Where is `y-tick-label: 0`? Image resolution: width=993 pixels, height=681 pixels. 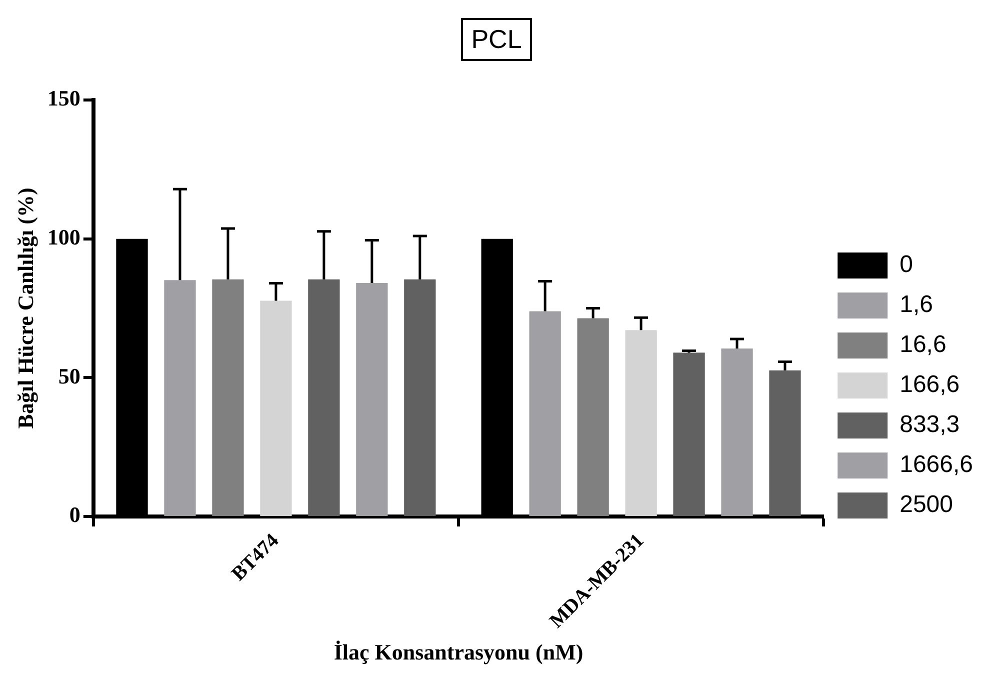 y-tick-label: 0 is located at coordinates (74, 515).